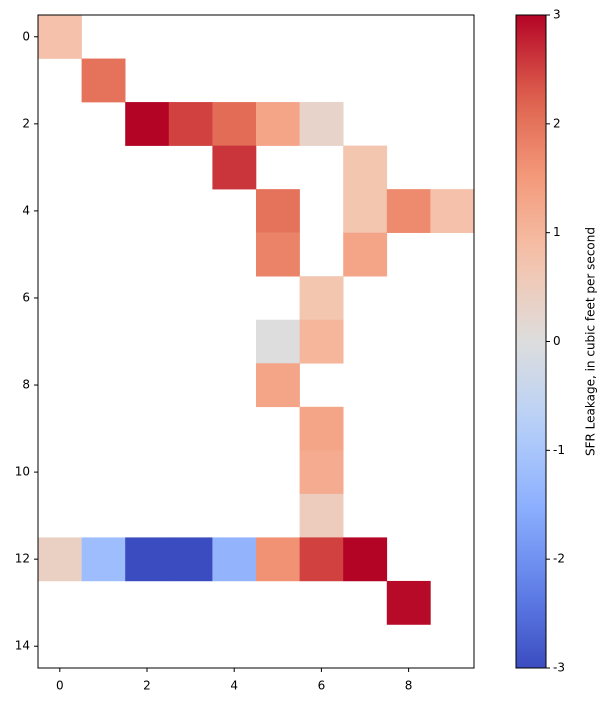  Describe the element at coordinates (557, 15) in the screenshot. I see `colorbar-tick-label: 3` at that location.